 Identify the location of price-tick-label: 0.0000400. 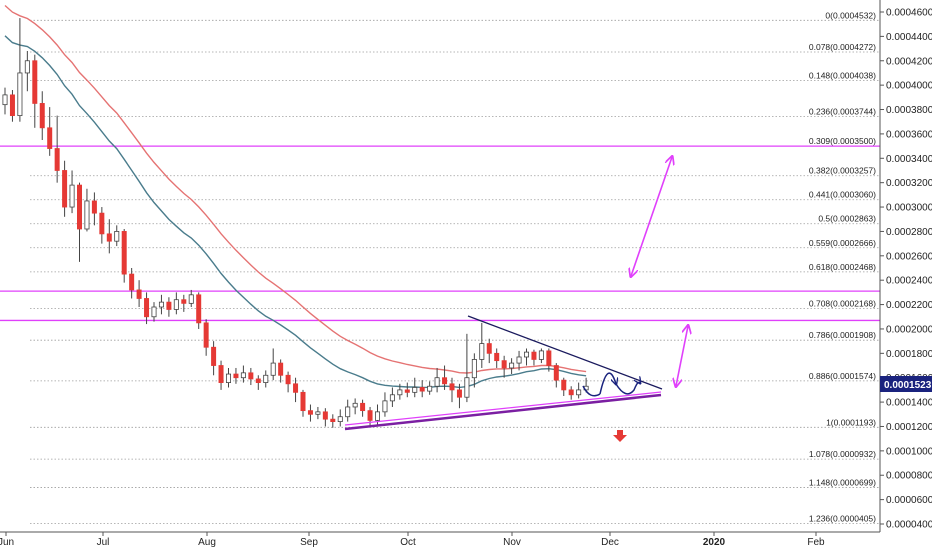
(909, 525).